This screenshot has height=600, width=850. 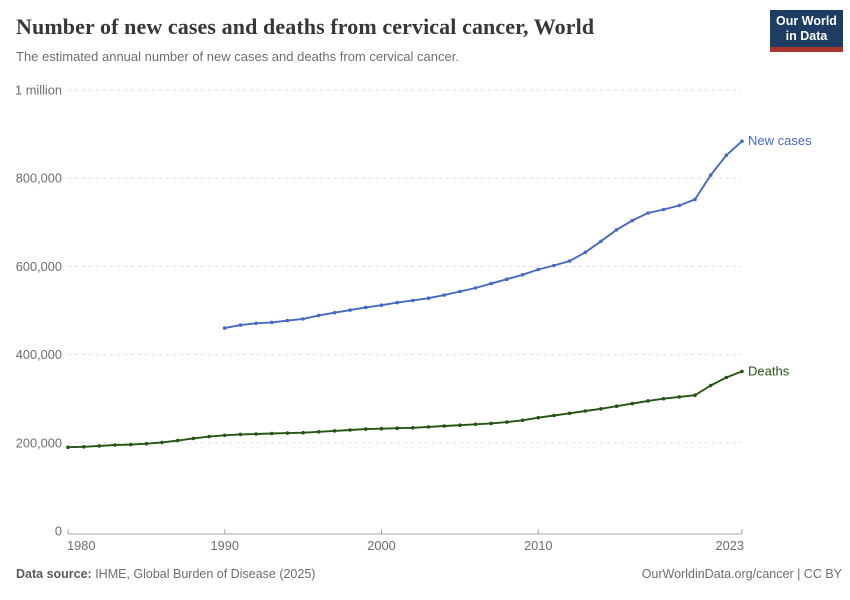 What do you see at coordinates (730, 545) in the screenshot?
I see `x-tick-label-2023: 2023` at bounding box center [730, 545].